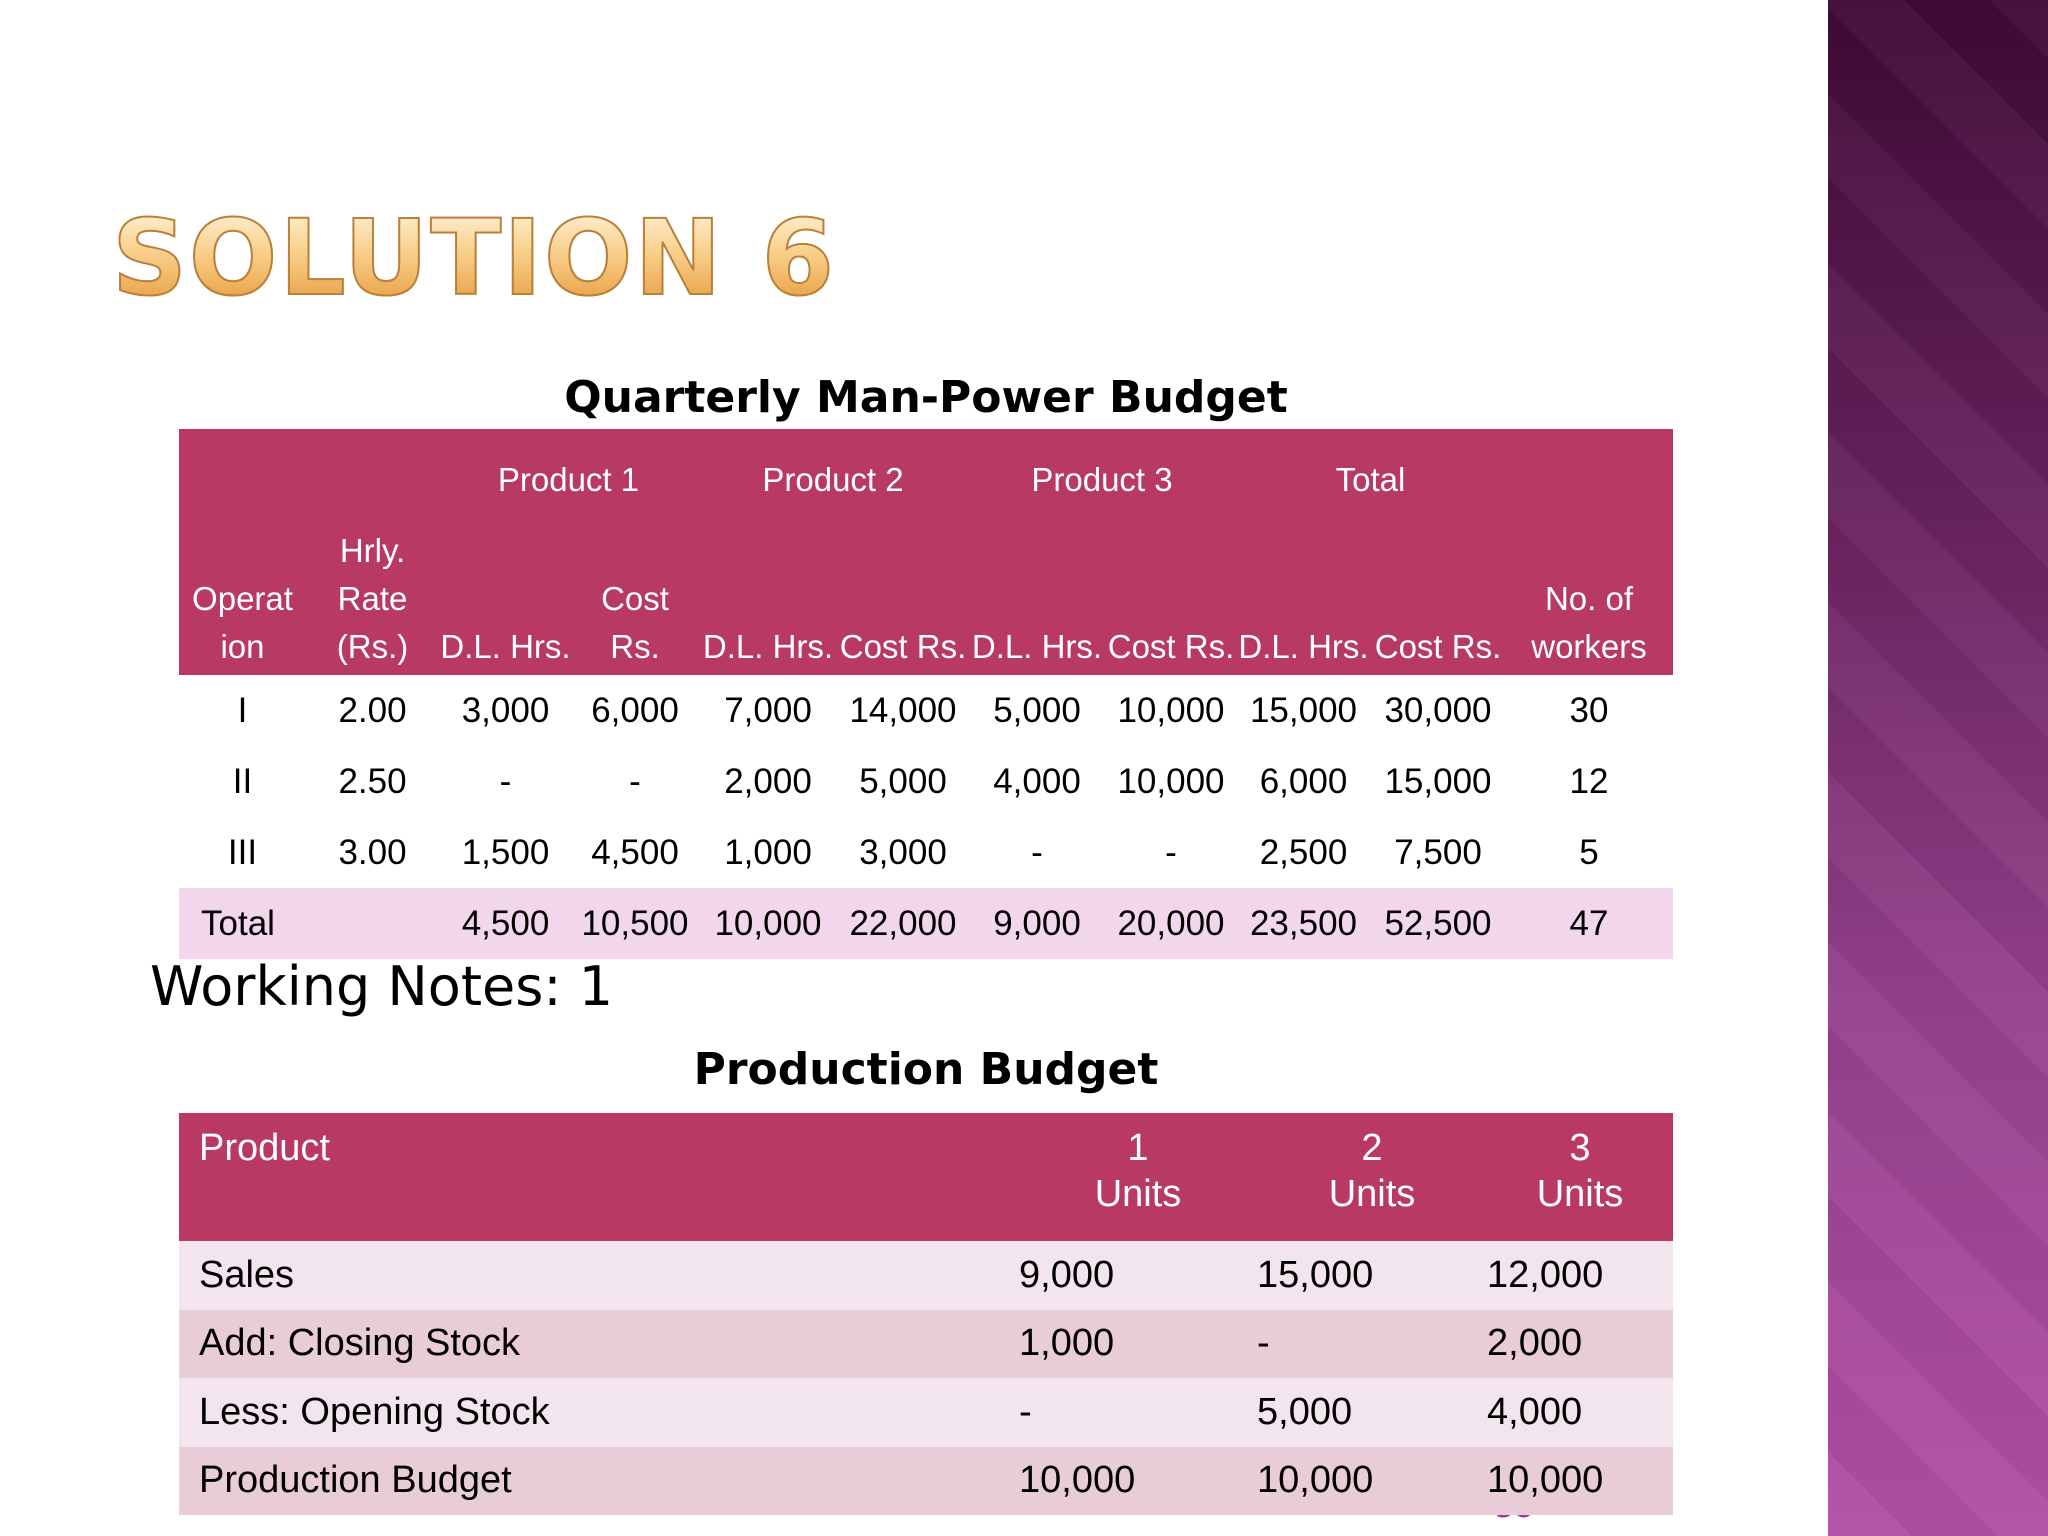 This screenshot has width=2048, height=1536. Describe the element at coordinates (926, 1069) in the screenshot. I see `production-budget-title: Production Budget` at that location.